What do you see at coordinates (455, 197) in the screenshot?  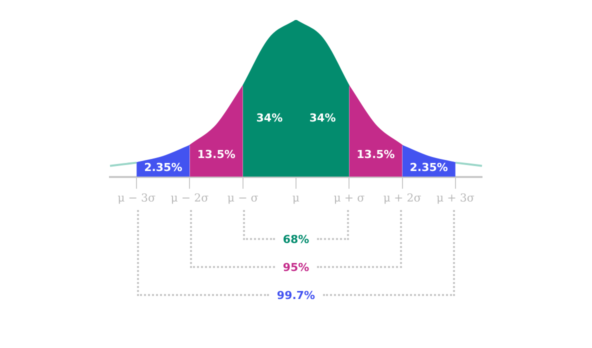 I see `x-tick-label: μ + 3σ` at bounding box center [455, 197].